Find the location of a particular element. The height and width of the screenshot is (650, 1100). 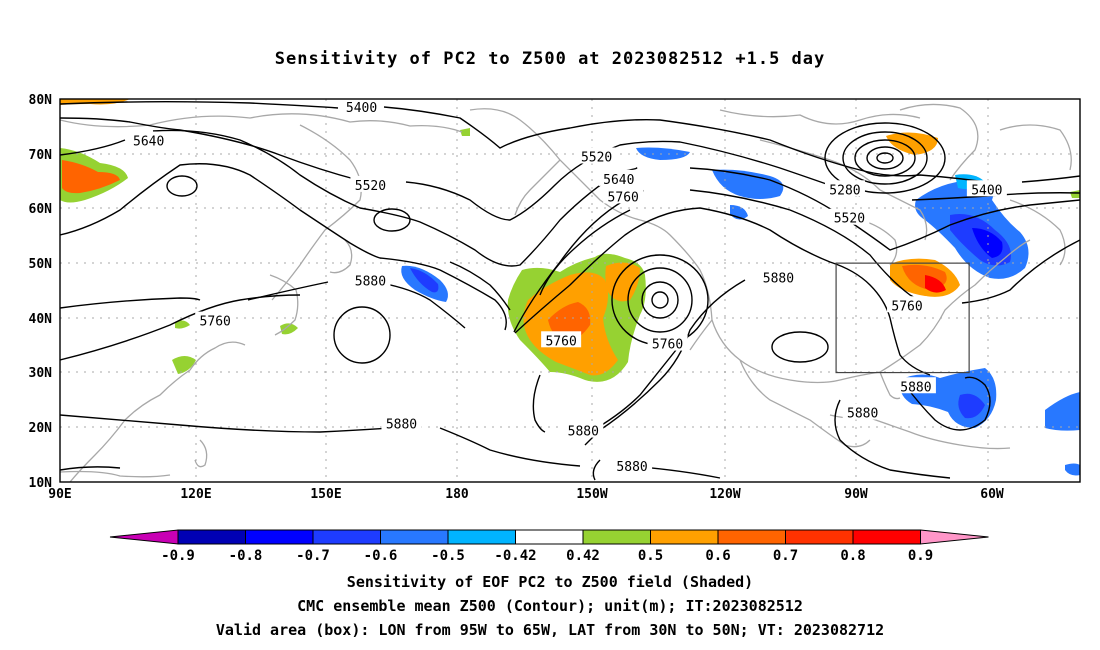

shade-negative-caribbean is located at coordinates (948, 398).